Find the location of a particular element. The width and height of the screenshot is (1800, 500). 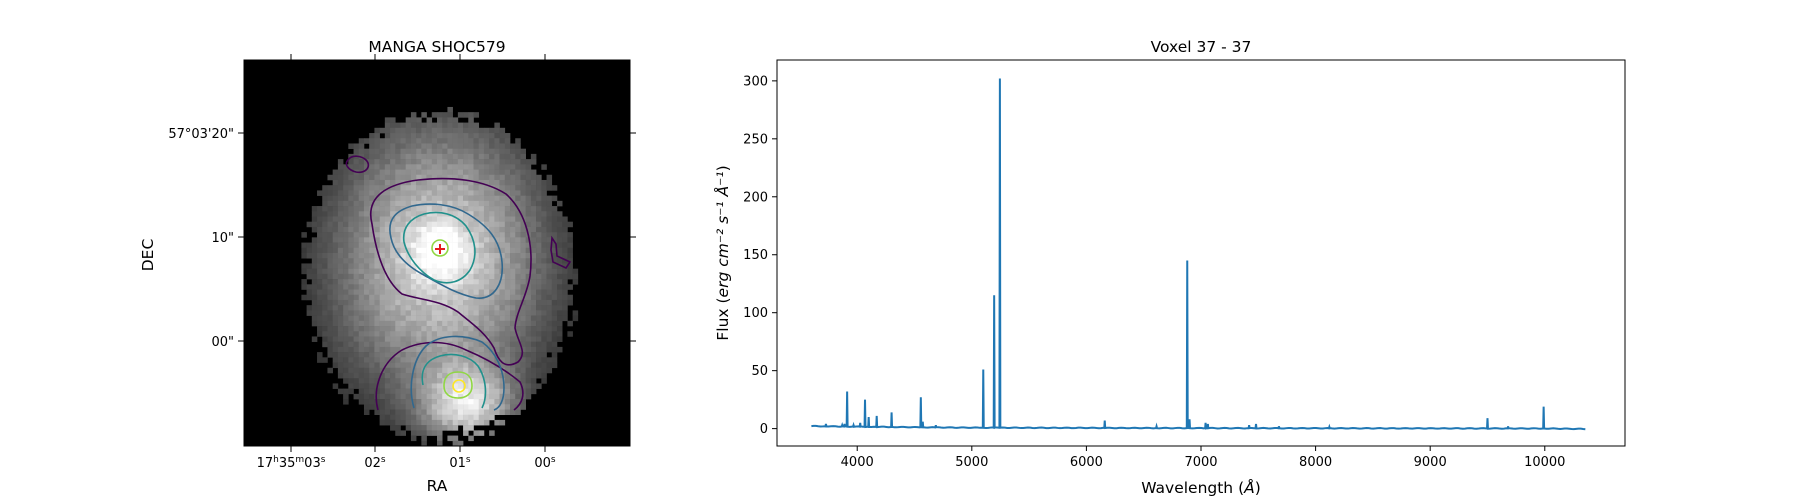

x-tick-label: 5000 is located at coordinates (971, 462).